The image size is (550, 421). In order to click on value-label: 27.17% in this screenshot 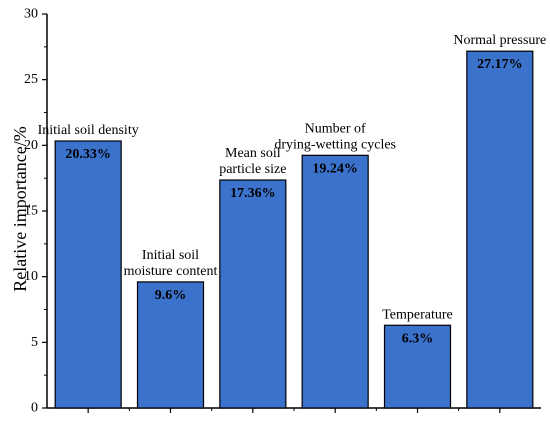, I will do `click(500, 64)`.